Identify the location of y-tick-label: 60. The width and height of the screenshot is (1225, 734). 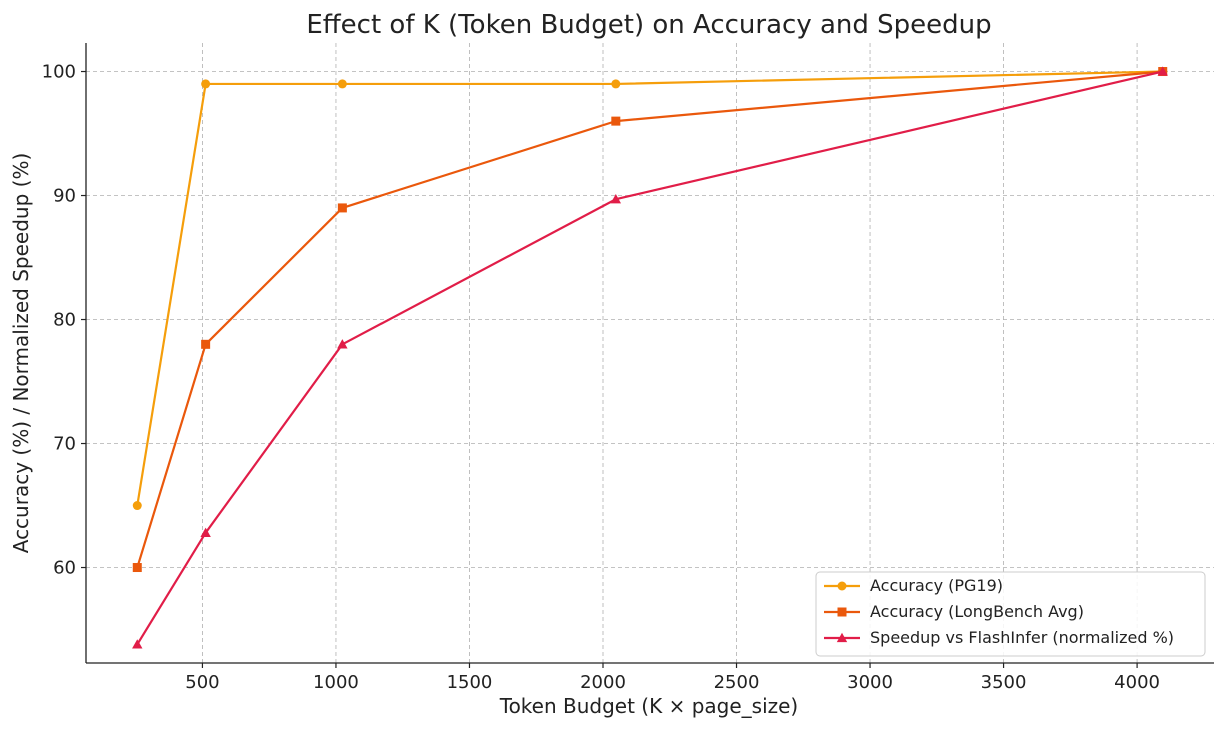
(64, 568).